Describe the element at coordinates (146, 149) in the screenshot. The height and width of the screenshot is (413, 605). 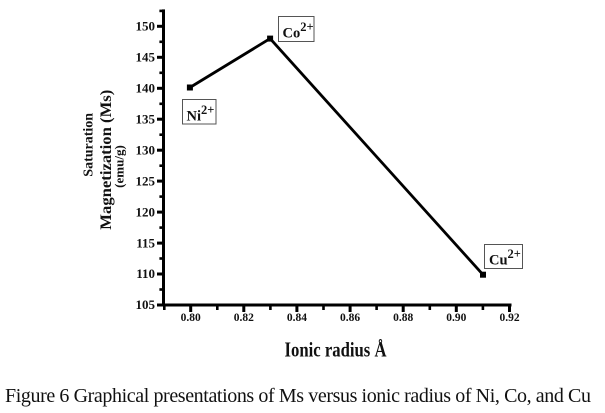
I see `svg-text: 130` at that location.